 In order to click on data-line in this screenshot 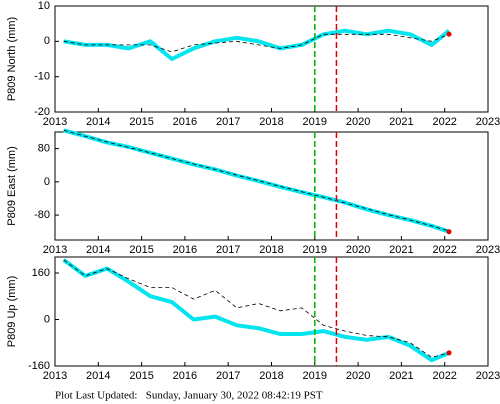, I will do `click(257, 44)`.